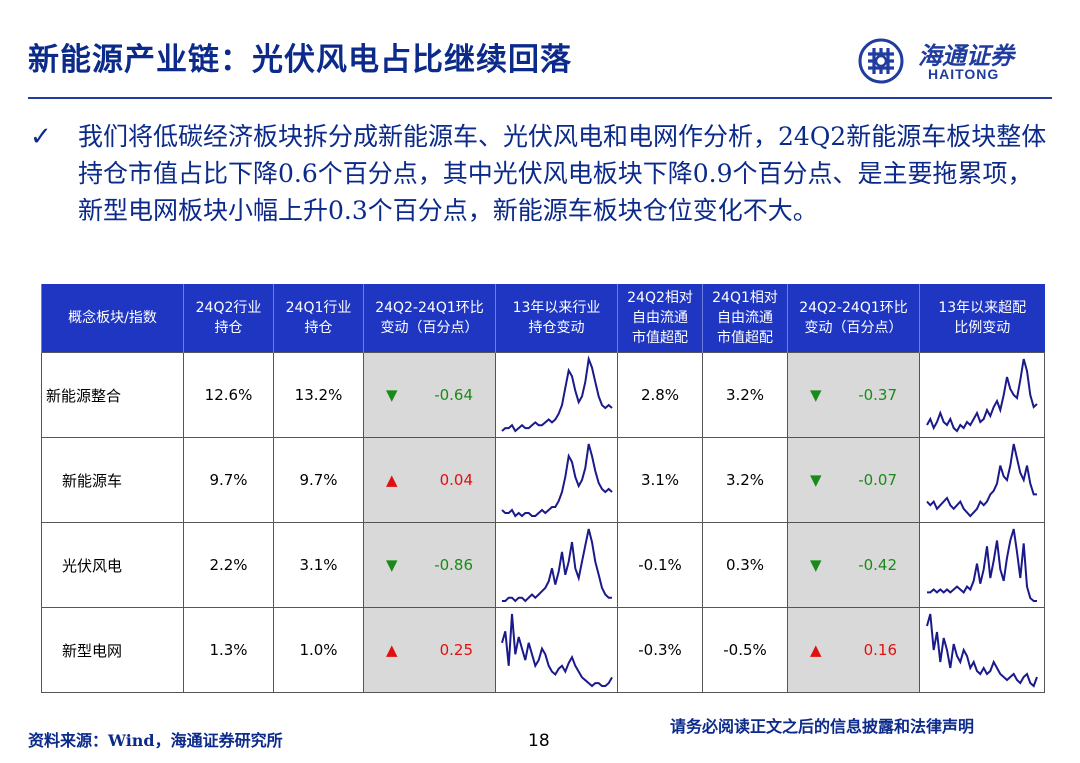  Describe the element at coordinates (41, 137) in the screenshot. I see `checkmark-icon: ✓` at that location.